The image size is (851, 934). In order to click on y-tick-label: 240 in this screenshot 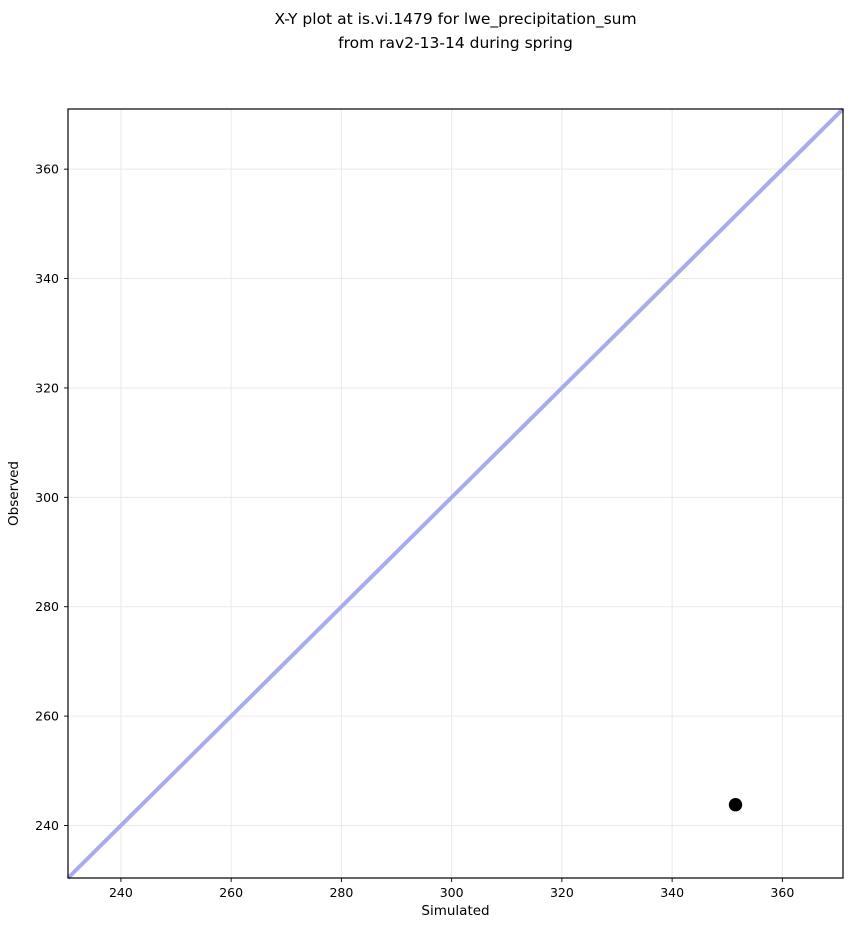, I will do `click(47, 825)`.